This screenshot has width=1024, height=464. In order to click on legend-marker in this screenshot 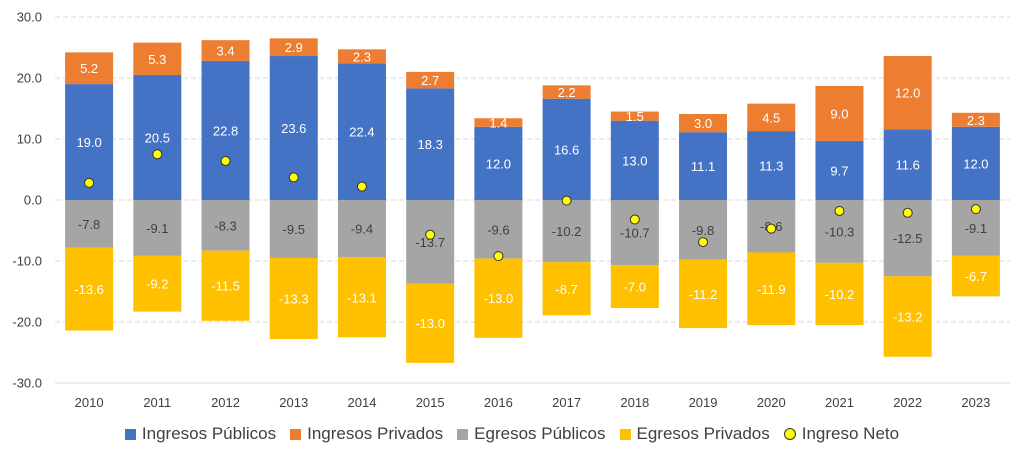, I will do `click(789, 434)`.